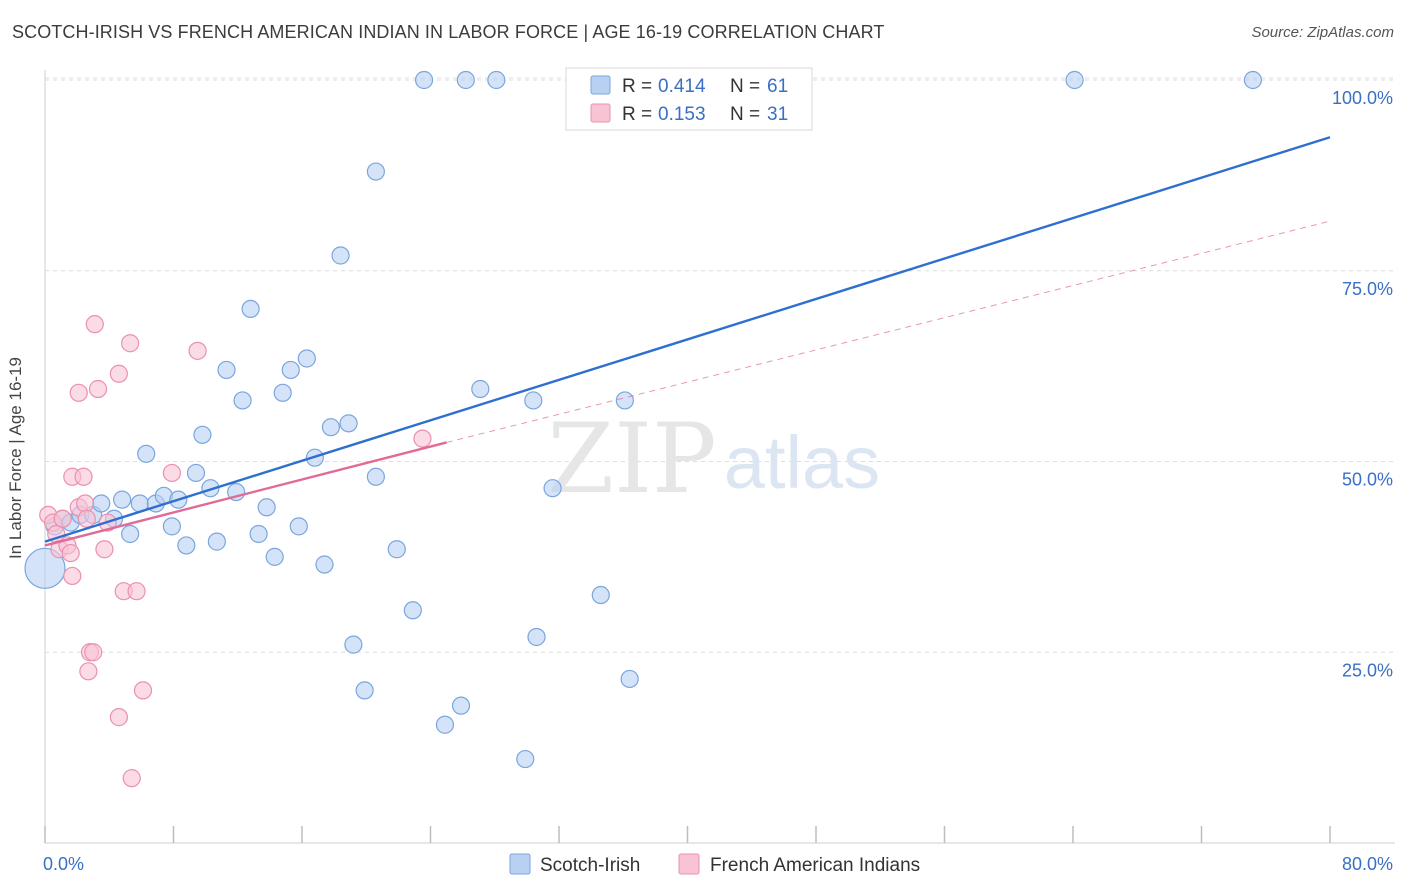  Describe the element at coordinates (245, 494) in the screenshot. I see `french-american-indians-trend-line` at that location.